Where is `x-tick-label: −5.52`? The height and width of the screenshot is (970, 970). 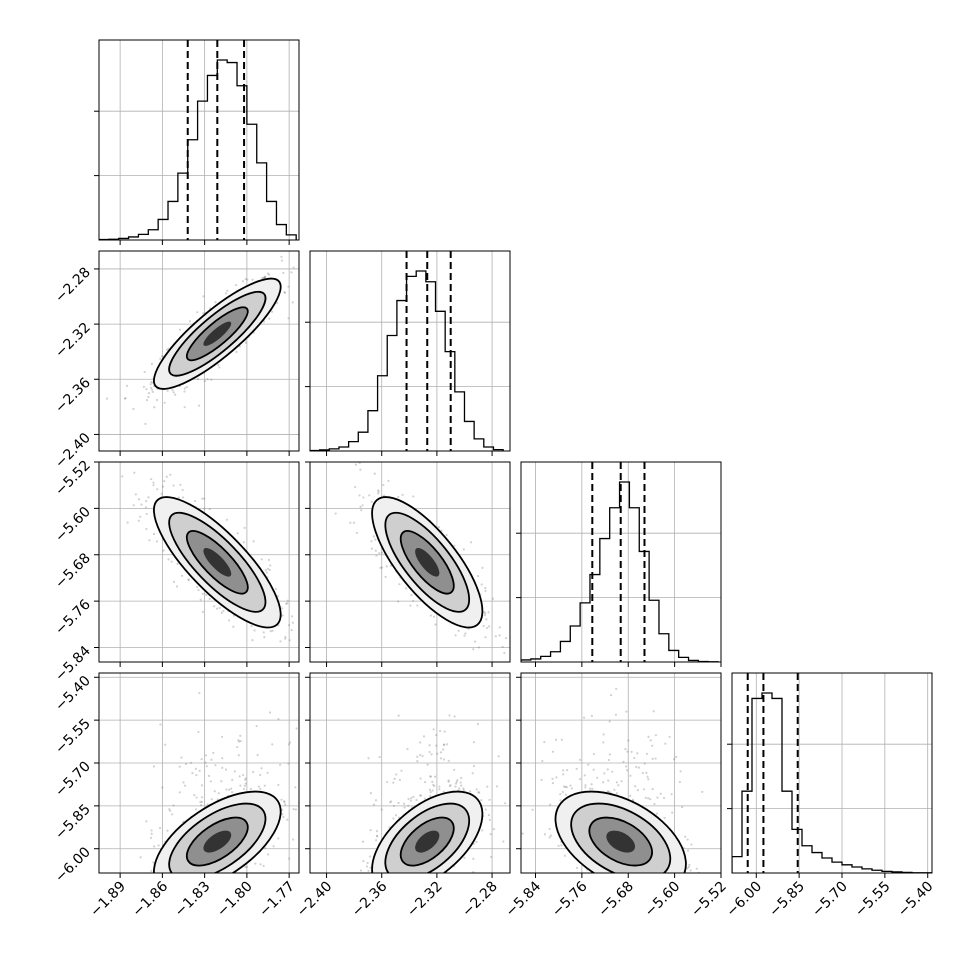
x-tick-label: −5.52 is located at coordinates (709, 900).